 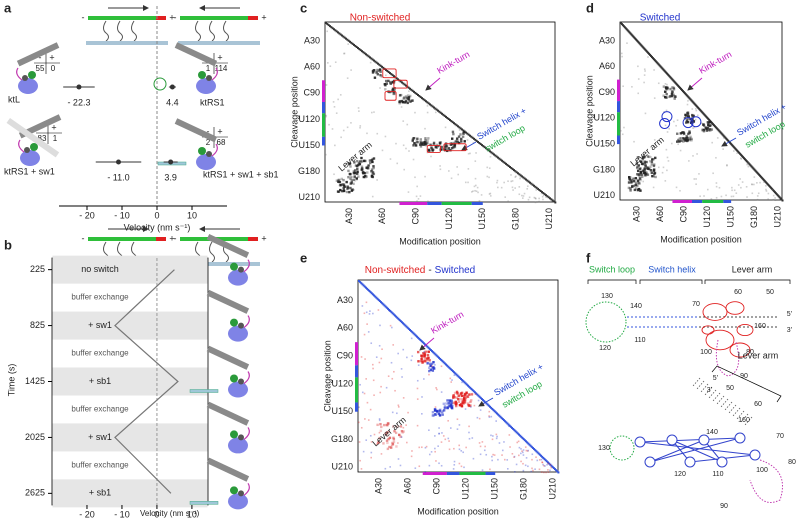 I want to click on motor-cartoon, so click(x=228, y=315).